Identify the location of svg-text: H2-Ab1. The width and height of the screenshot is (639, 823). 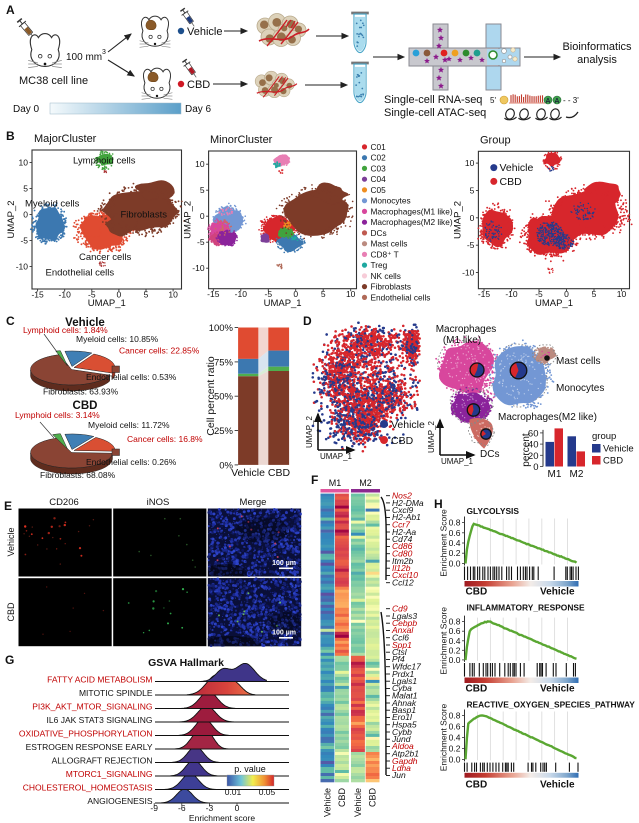
(406, 517).